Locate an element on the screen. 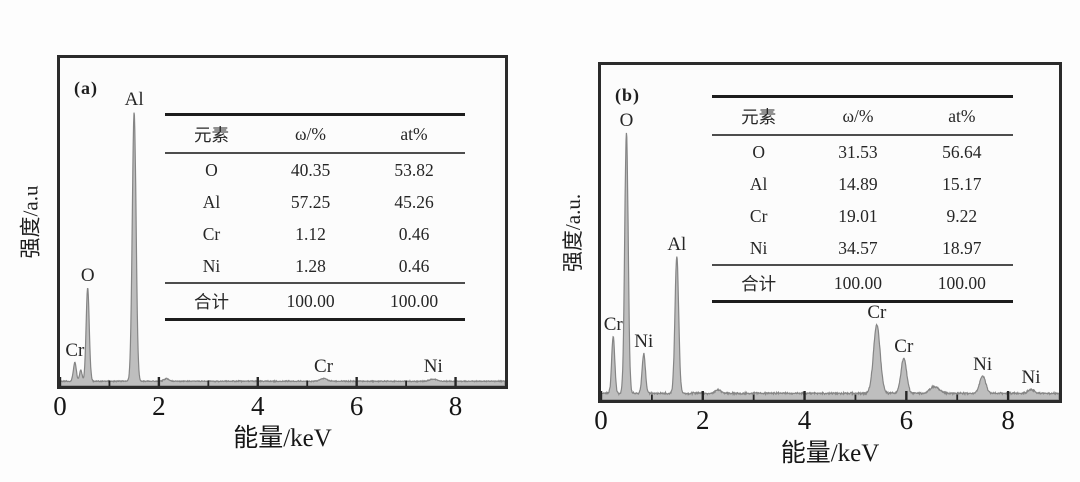  panel-tag-b: (b) is located at coordinates (627, 95).